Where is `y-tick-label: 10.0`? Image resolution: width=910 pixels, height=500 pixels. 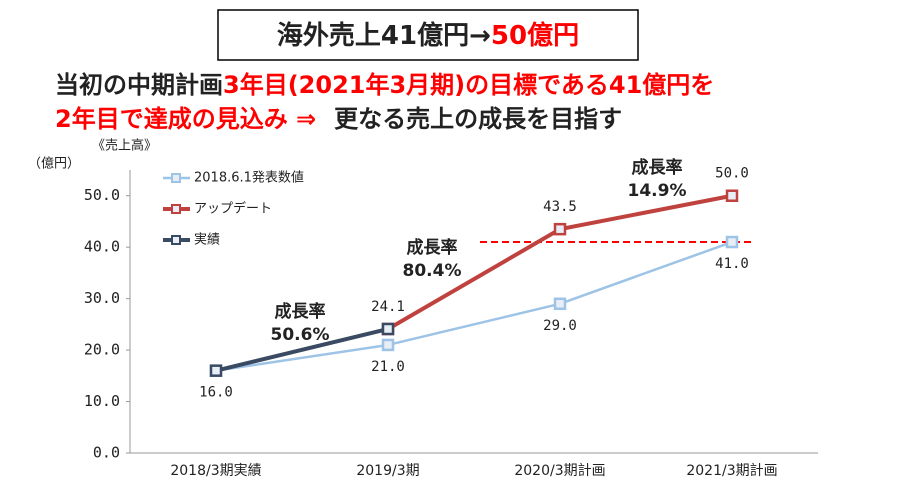
y-tick-label: 10.0 is located at coordinates (102, 401).